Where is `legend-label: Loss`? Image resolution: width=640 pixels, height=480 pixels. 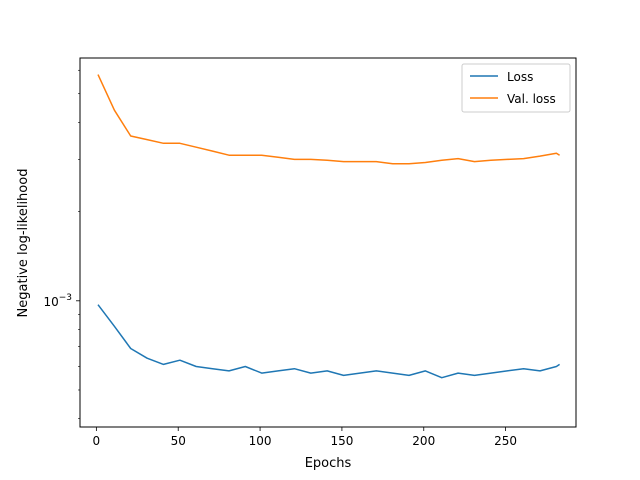
legend-label: Loss is located at coordinates (520, 77).